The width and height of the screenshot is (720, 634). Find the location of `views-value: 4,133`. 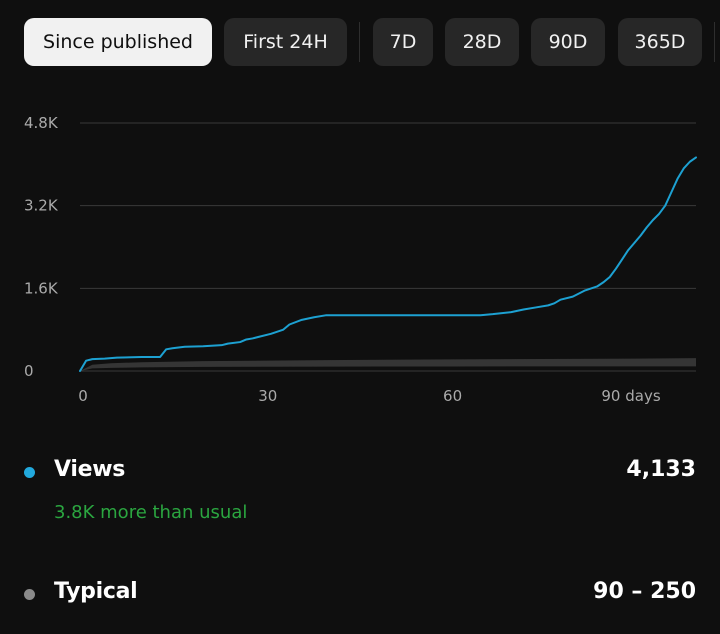

views-value: 4,133 is located at coordinates (661, 469).